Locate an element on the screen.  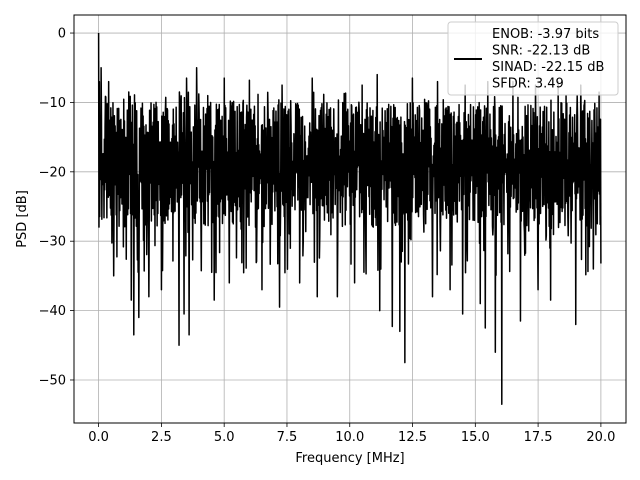
y-tick-label: −10 is located at coordinates (52, 103).